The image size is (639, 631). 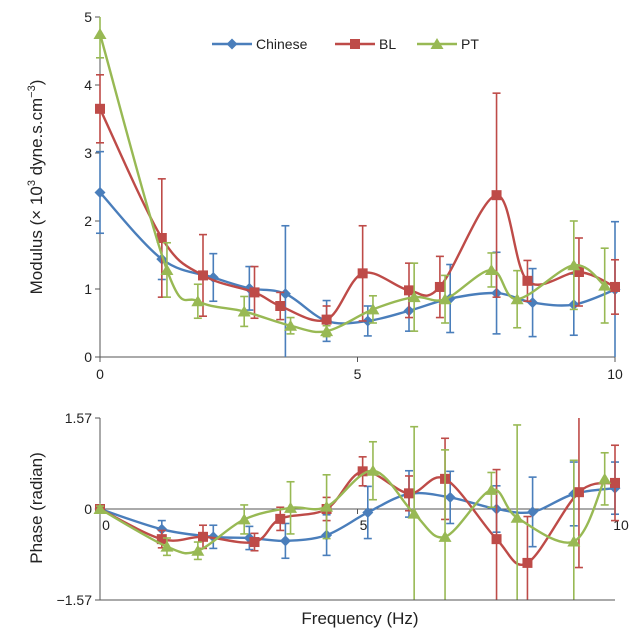 What do you see at coordinates (615, 374) in the screenshot?
I see `x-tick-label: 10` at bounding box center [615, 374].